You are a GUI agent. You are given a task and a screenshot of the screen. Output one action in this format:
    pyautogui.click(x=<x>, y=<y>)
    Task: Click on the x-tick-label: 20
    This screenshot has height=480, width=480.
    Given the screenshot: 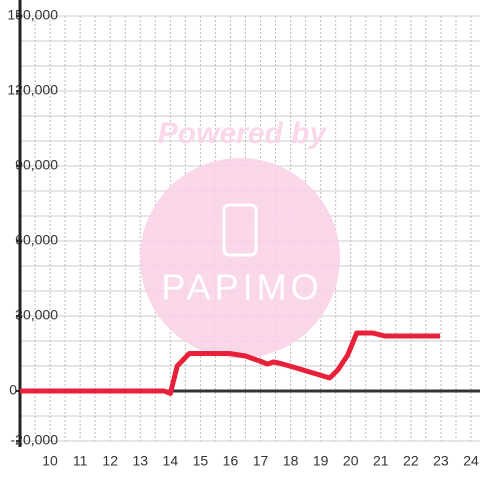 What is the action you would take?
    pyautogui.click(x=351, y=461)
    